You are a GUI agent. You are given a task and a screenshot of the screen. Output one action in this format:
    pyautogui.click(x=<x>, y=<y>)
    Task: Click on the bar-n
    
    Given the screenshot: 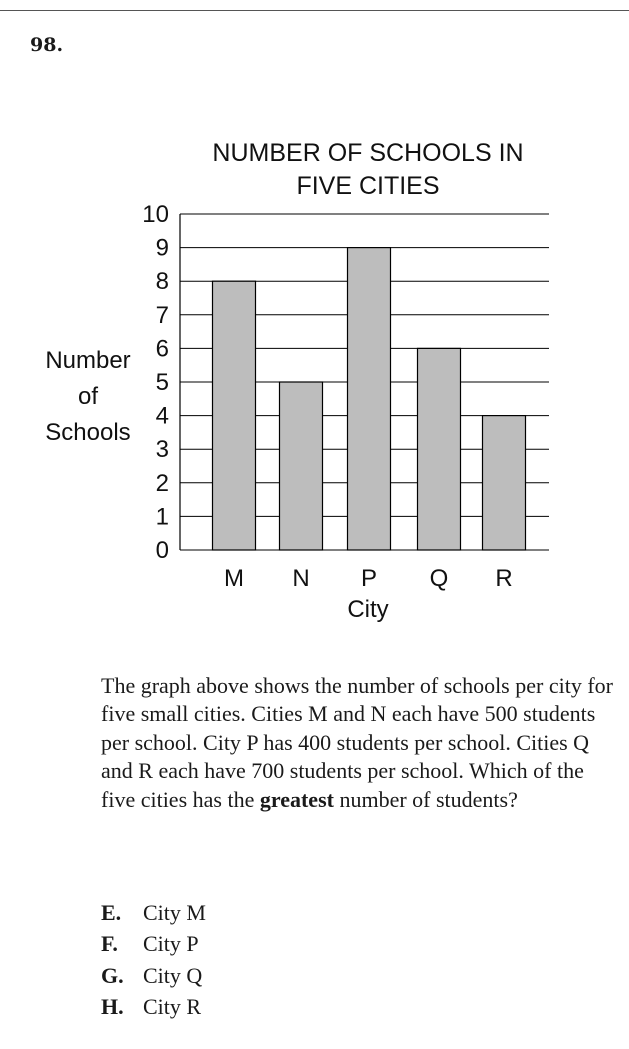 What is the action you would take?
    pyautogui.click(x=301, y=466)
    